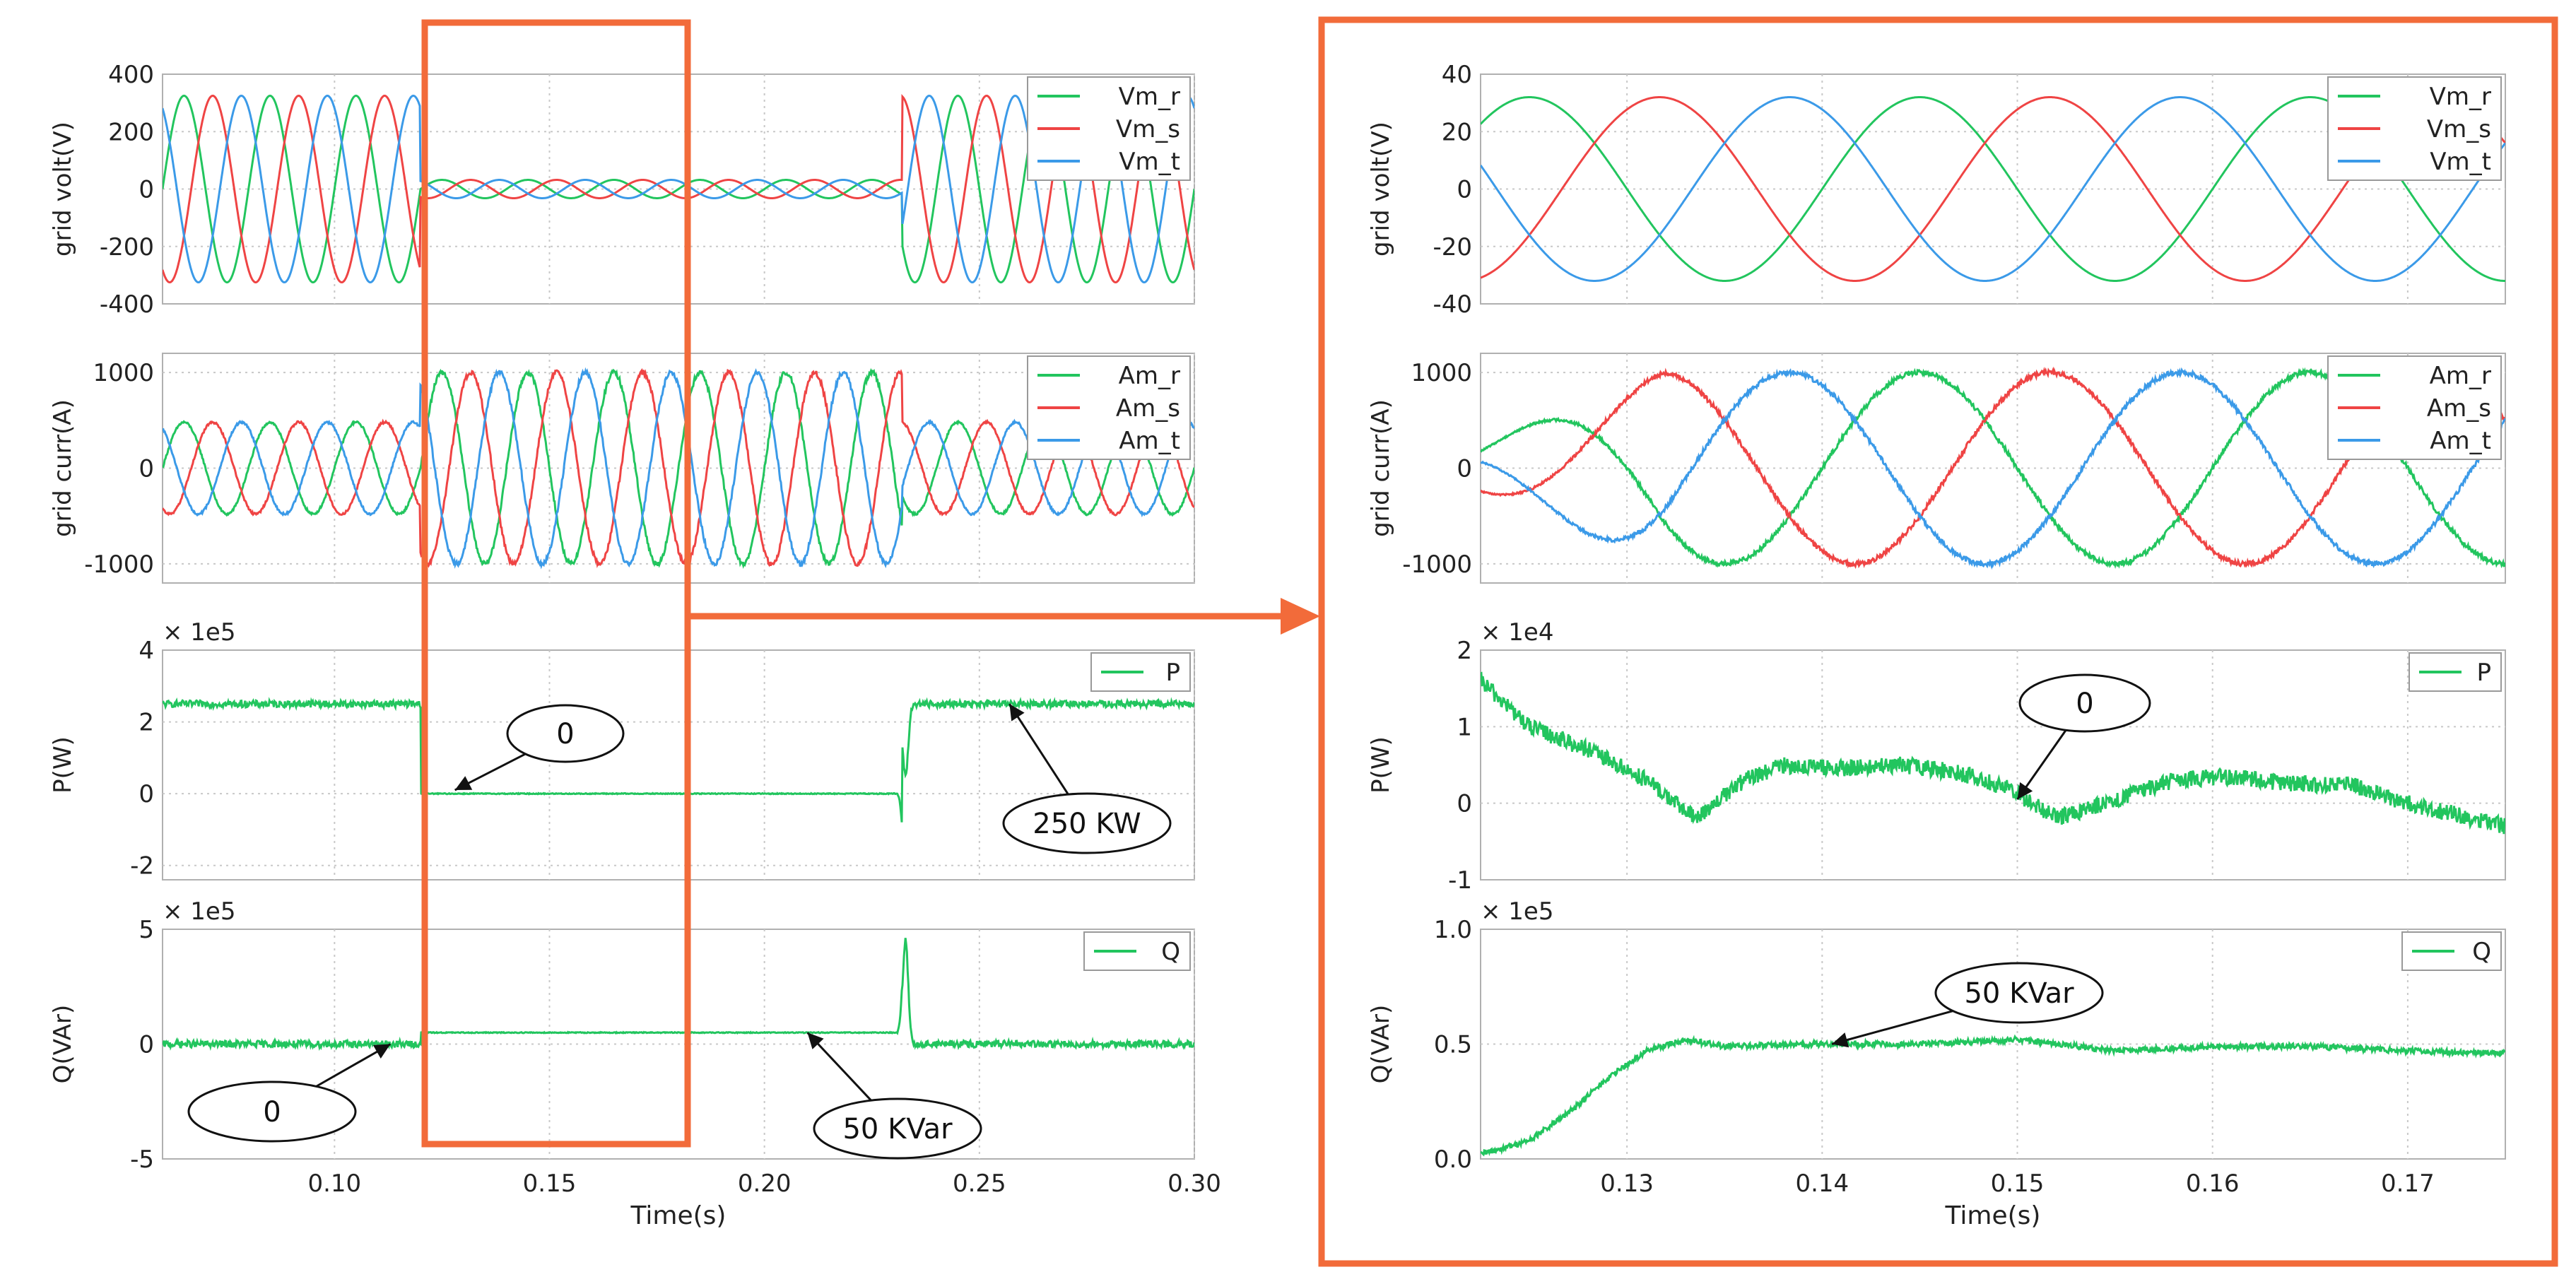  What do you see at coordinates (1464, 727) in the screenshot?
I see `y-tick-label: 1` at bounding box center [1464, 727].